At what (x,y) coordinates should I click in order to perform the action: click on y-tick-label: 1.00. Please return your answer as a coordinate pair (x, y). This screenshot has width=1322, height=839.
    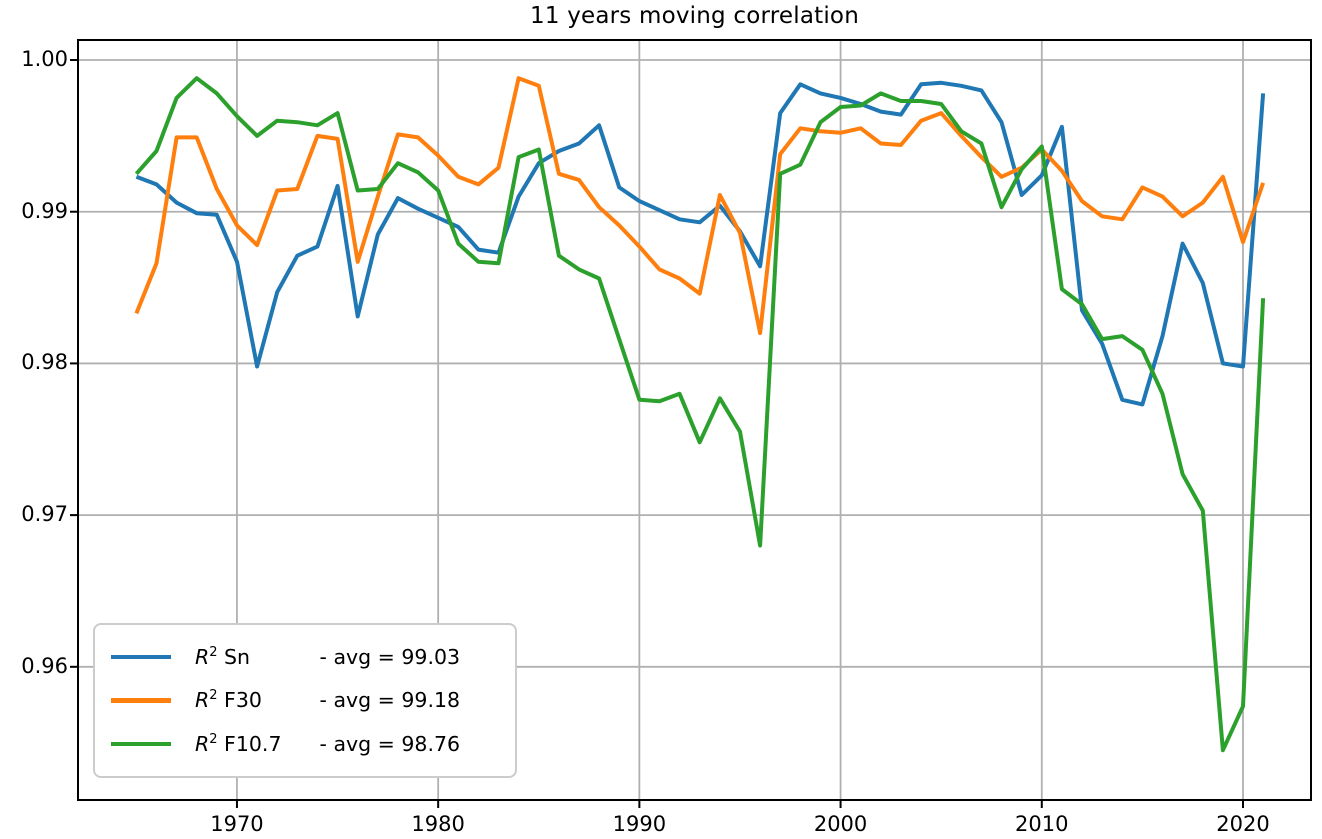
    Looking at the image, I should click on (44, 59).